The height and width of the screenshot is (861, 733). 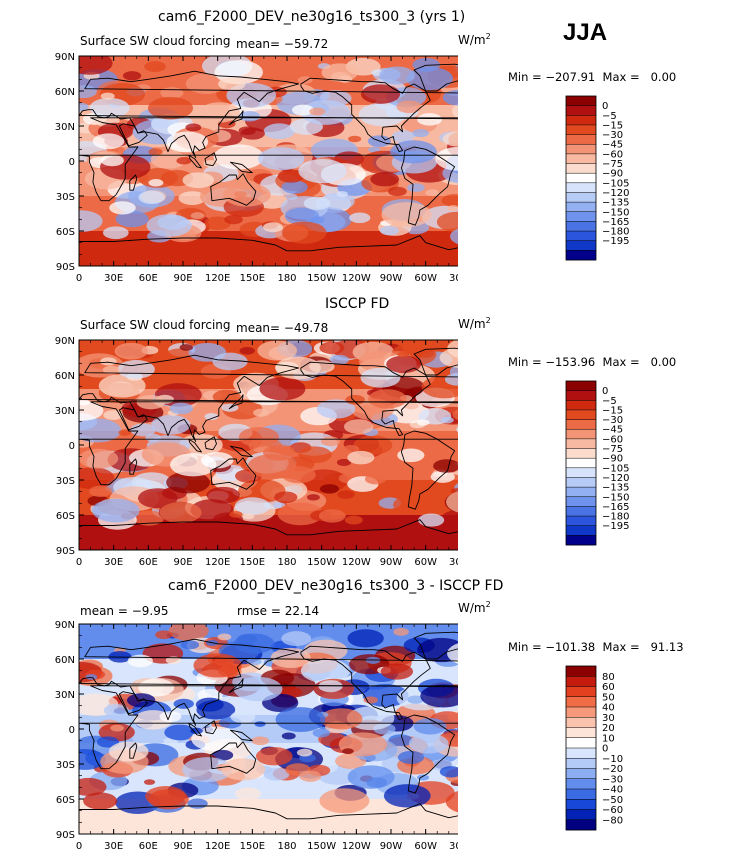 What do you see at coordinates (356, 562) in the screenshot?
I see `lon-tick-label: 120W` at bounding box center [356, 562].